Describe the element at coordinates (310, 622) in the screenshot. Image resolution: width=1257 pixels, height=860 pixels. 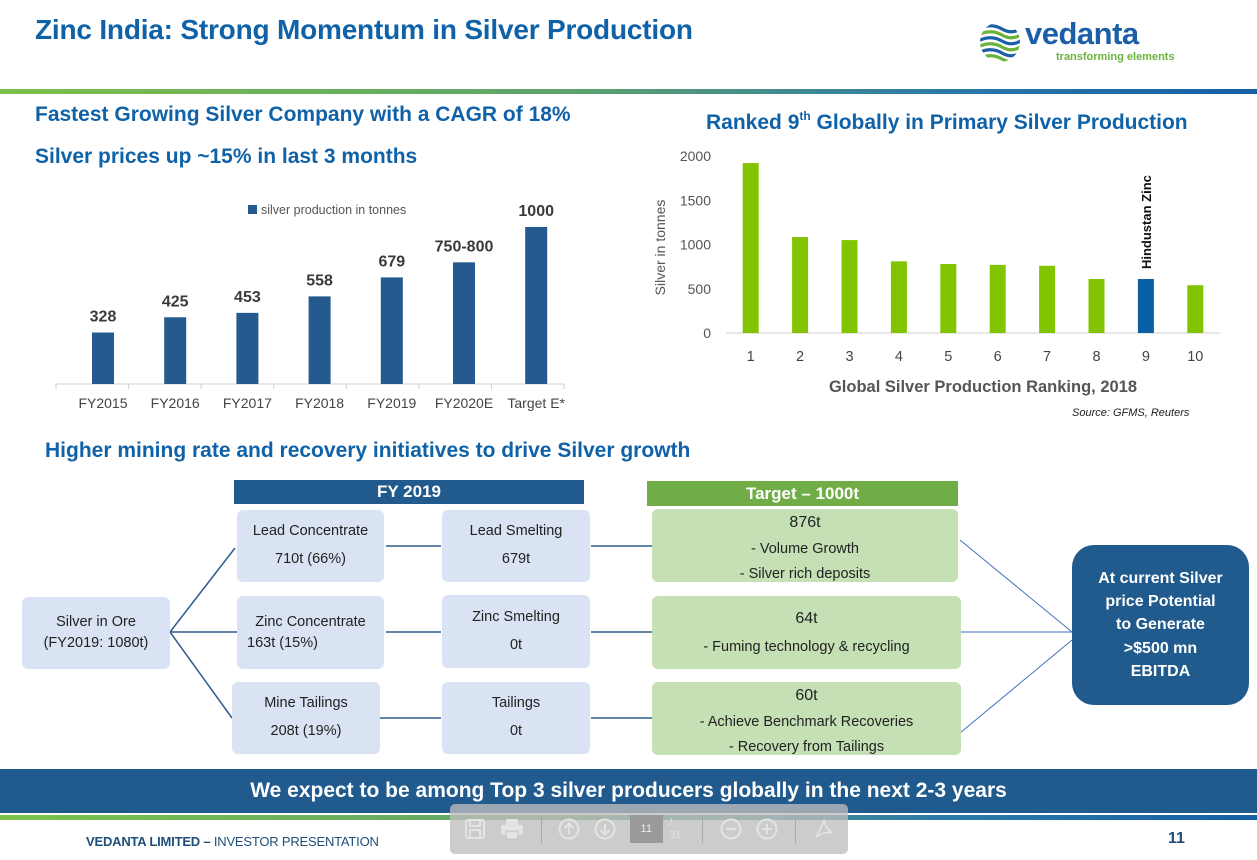
I see `box-label: Zinc Concentrate` at that location.